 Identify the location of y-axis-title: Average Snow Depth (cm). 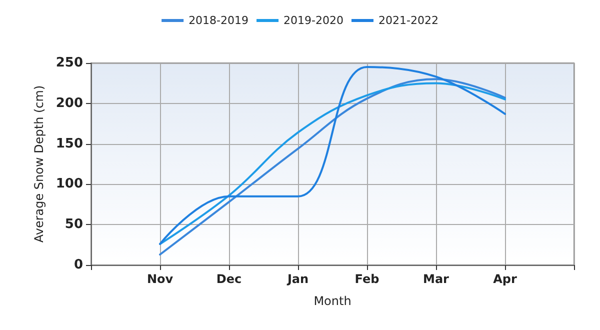
(39, 164).